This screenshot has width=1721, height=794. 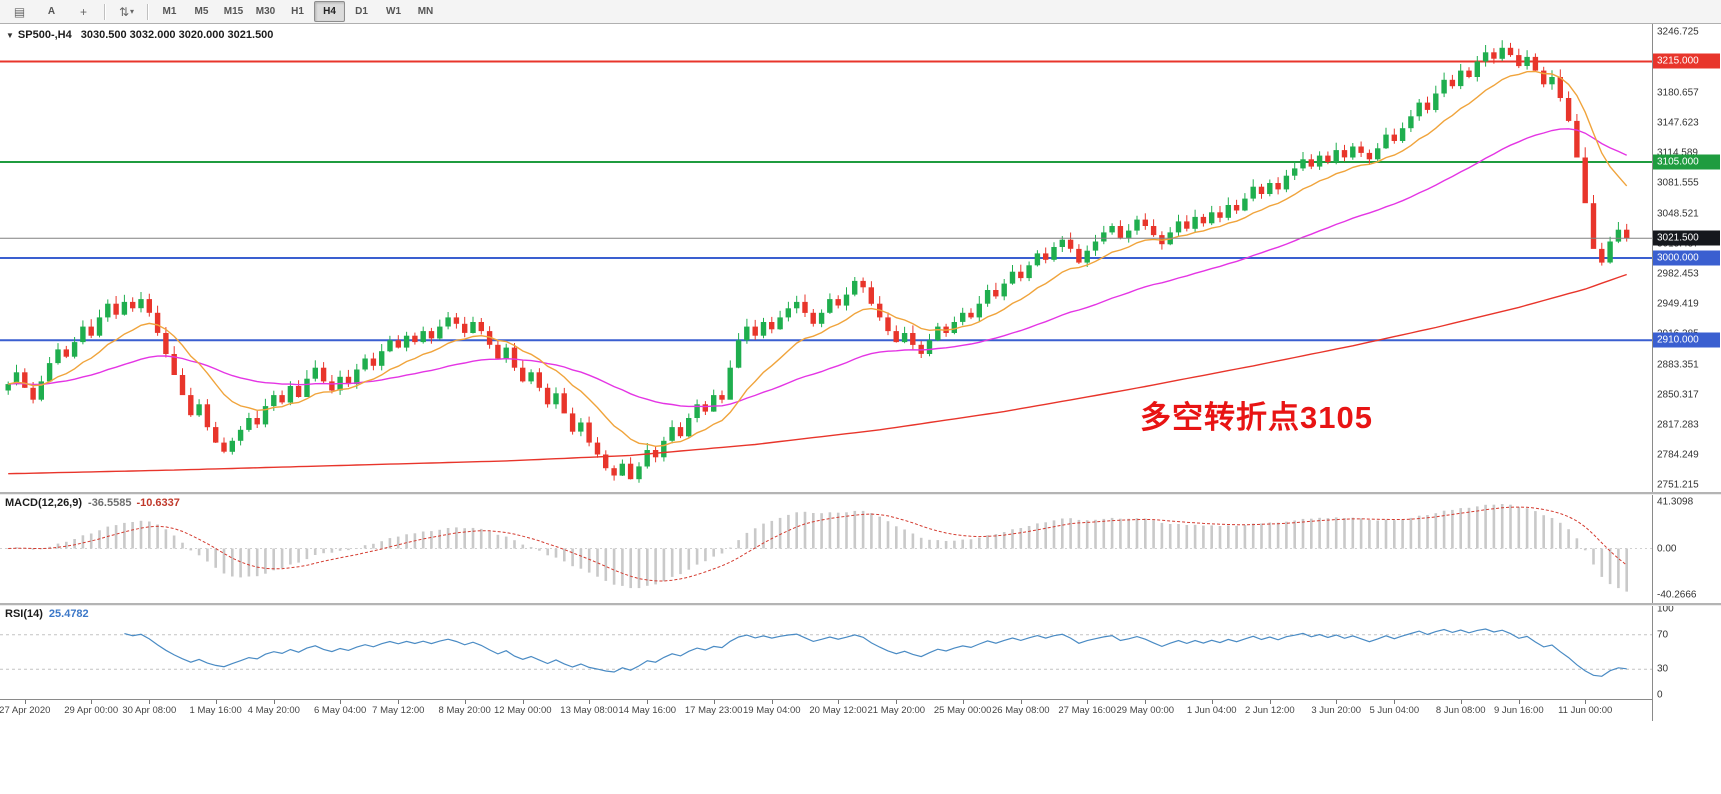 What do you see at coordinates (25, 710) in the screenshot?
I see `time-label: 27 Apr 2020` at bounding box center [25, 710].